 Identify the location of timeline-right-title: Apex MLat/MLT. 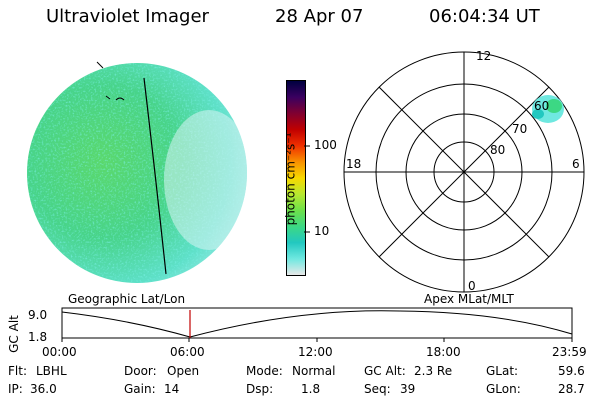
(469, 299).